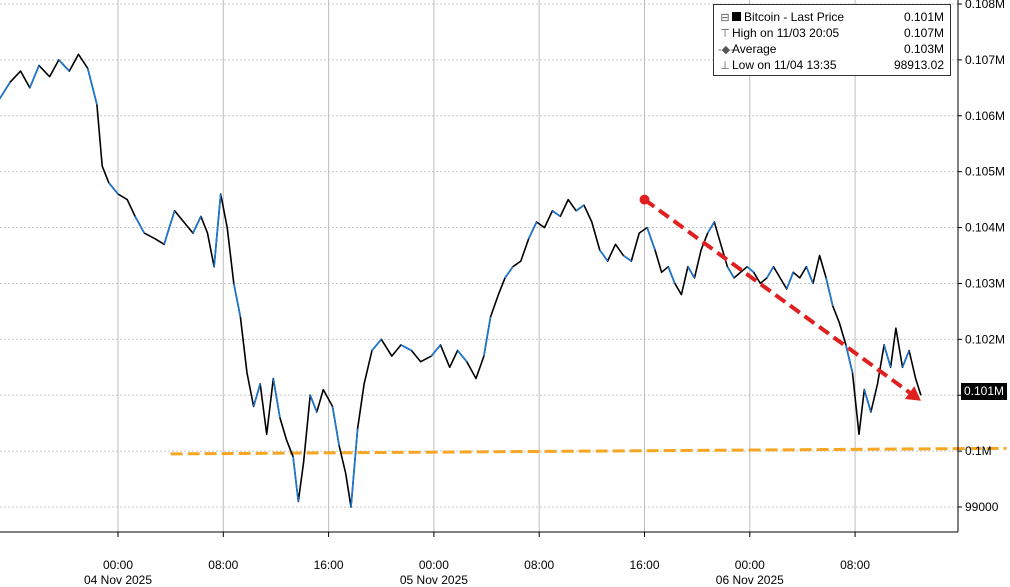  I want to click on y-tick-label: 0.104M, so click(985, 228).